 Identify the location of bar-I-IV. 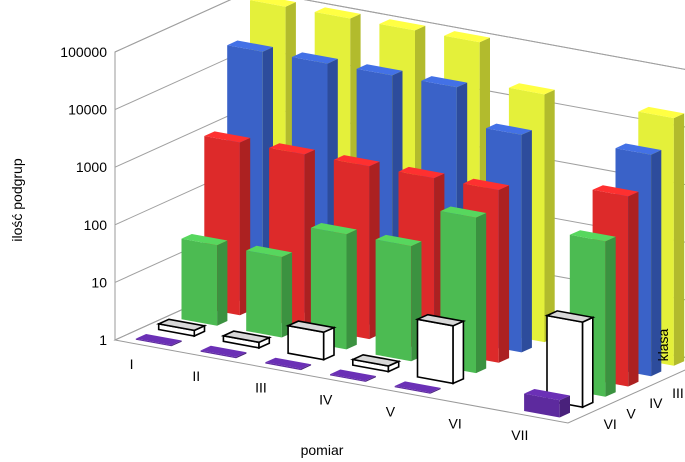
(204, 280).